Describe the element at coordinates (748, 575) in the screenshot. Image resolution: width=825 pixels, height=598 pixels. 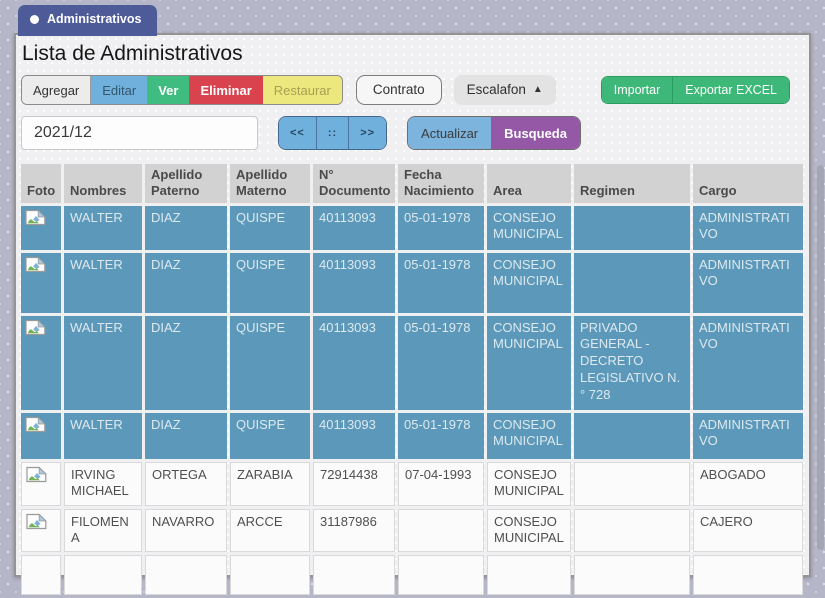
I see `cell-cargo` at that location.